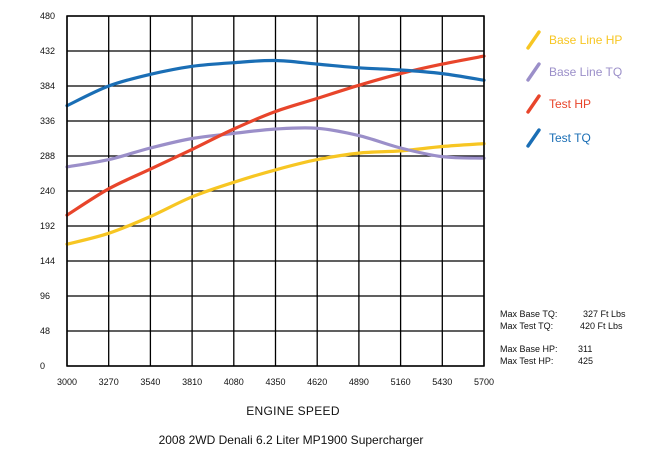  I want to click on max-base-hp-value: 311, so click(585, 349).